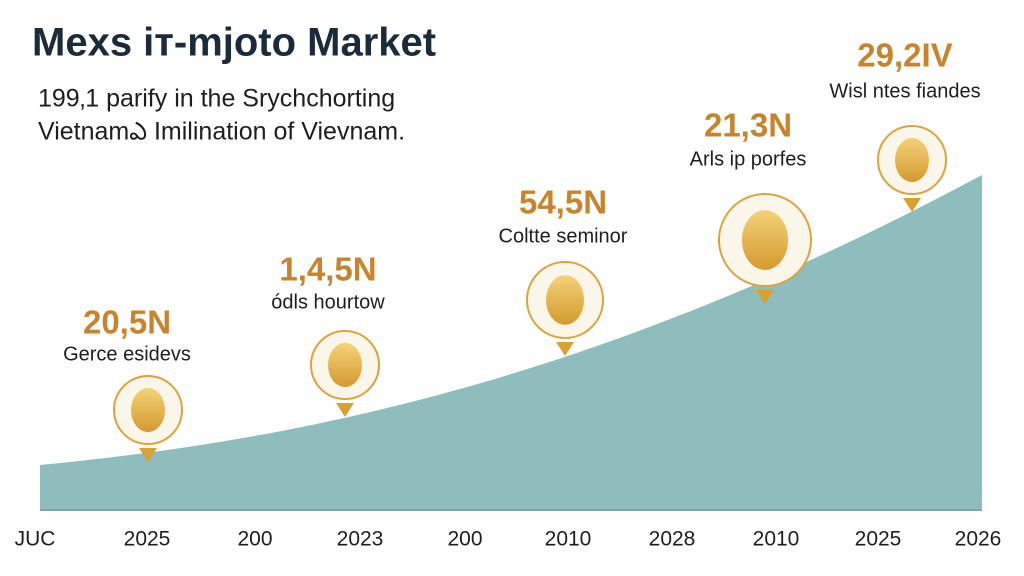 The image size is (1024, 576). Describe the element at coordinates (978, 539) in the screenshot. I see `x-label: 2026` at that location.